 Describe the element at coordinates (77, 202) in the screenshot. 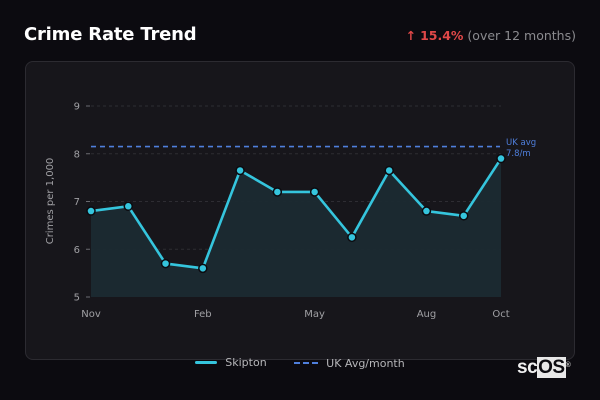

I see `y-tick-label: 7` at that location.